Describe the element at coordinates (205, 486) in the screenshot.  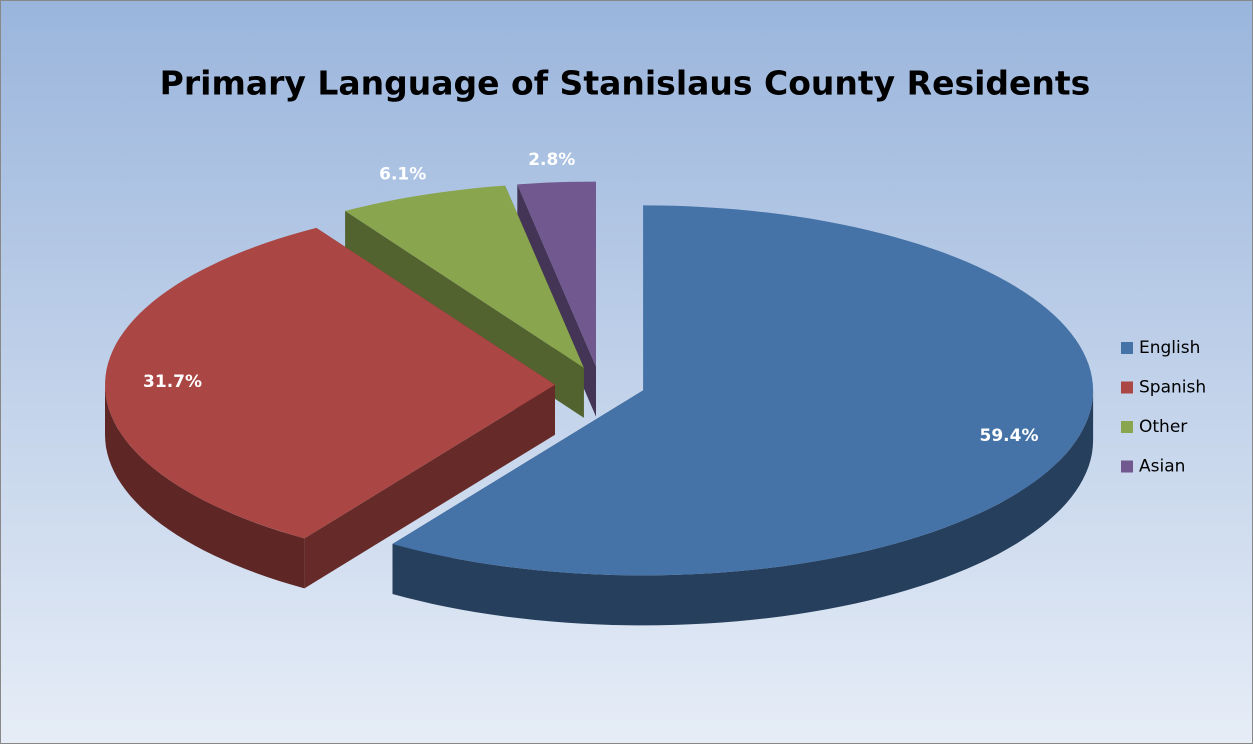
I see `slice-side` at that location.